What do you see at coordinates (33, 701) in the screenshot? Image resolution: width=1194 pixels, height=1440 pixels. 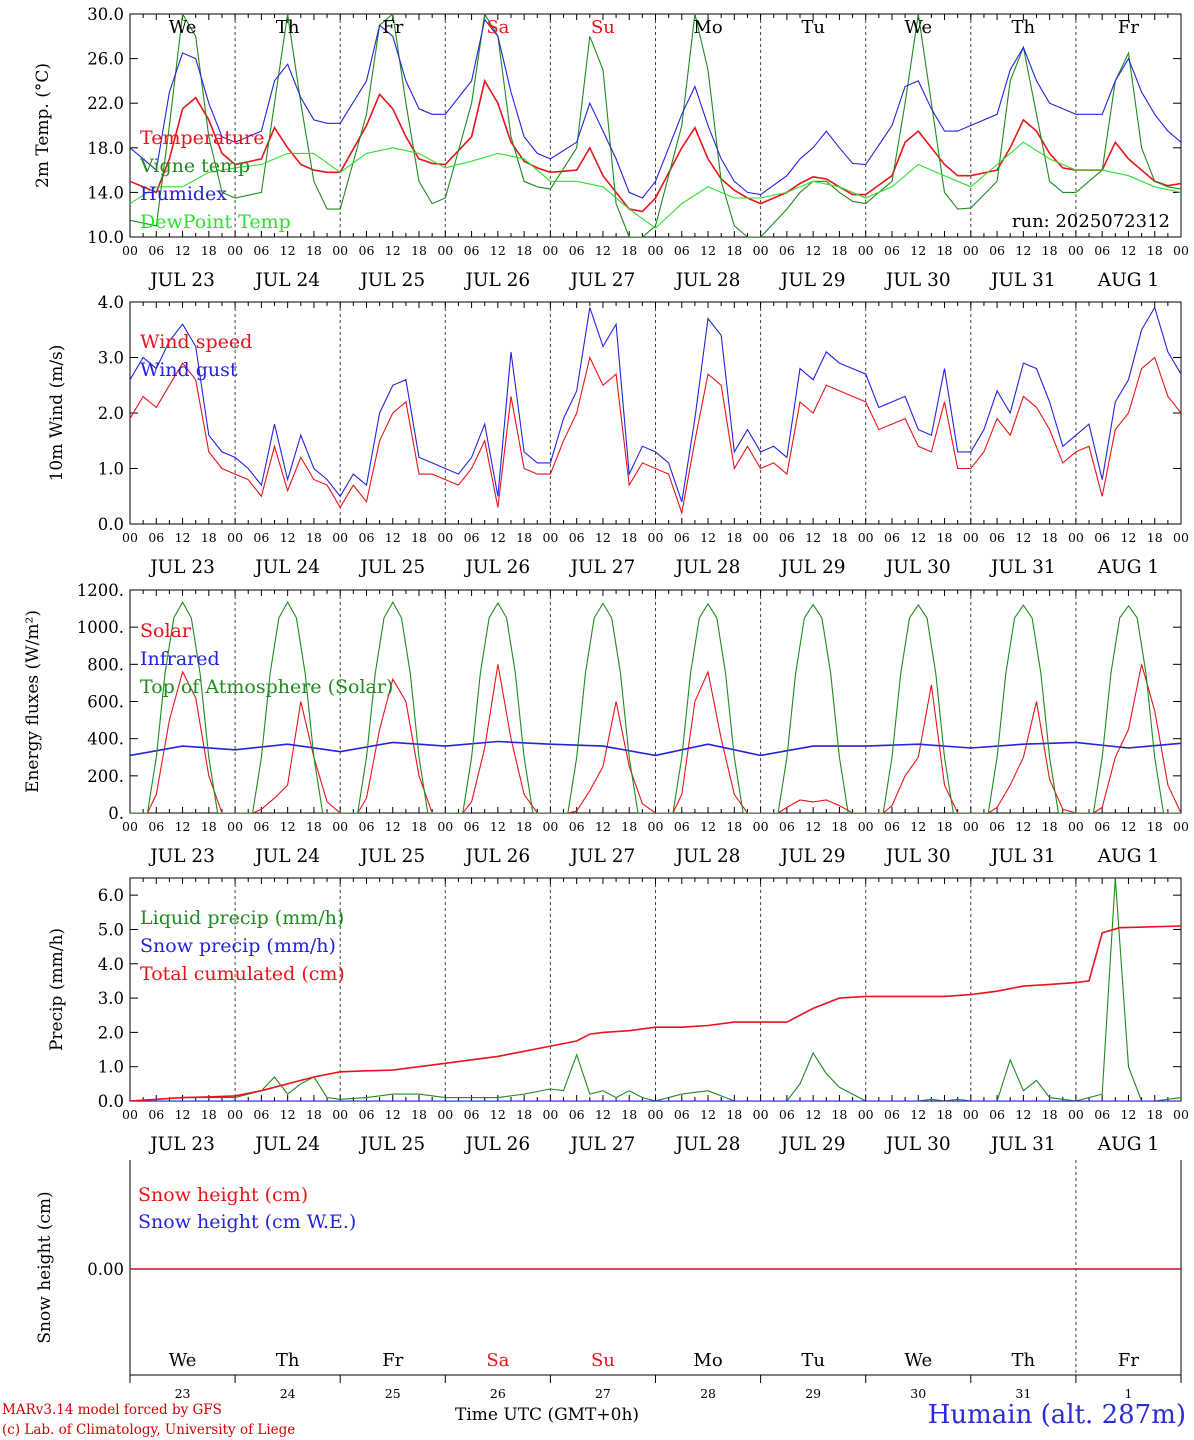 I see `y-axis-label: Energy fluxes (W/m²)` at bounding box center [33, 701].